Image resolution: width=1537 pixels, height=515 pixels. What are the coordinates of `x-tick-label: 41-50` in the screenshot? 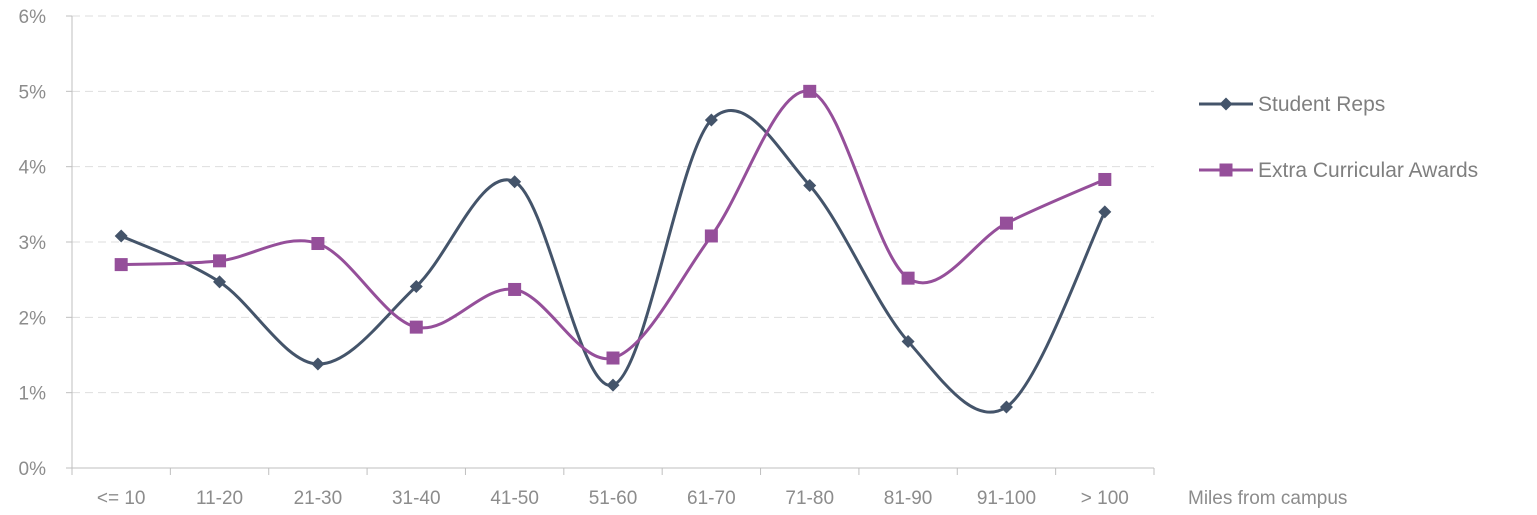 It's located at (514, 498).